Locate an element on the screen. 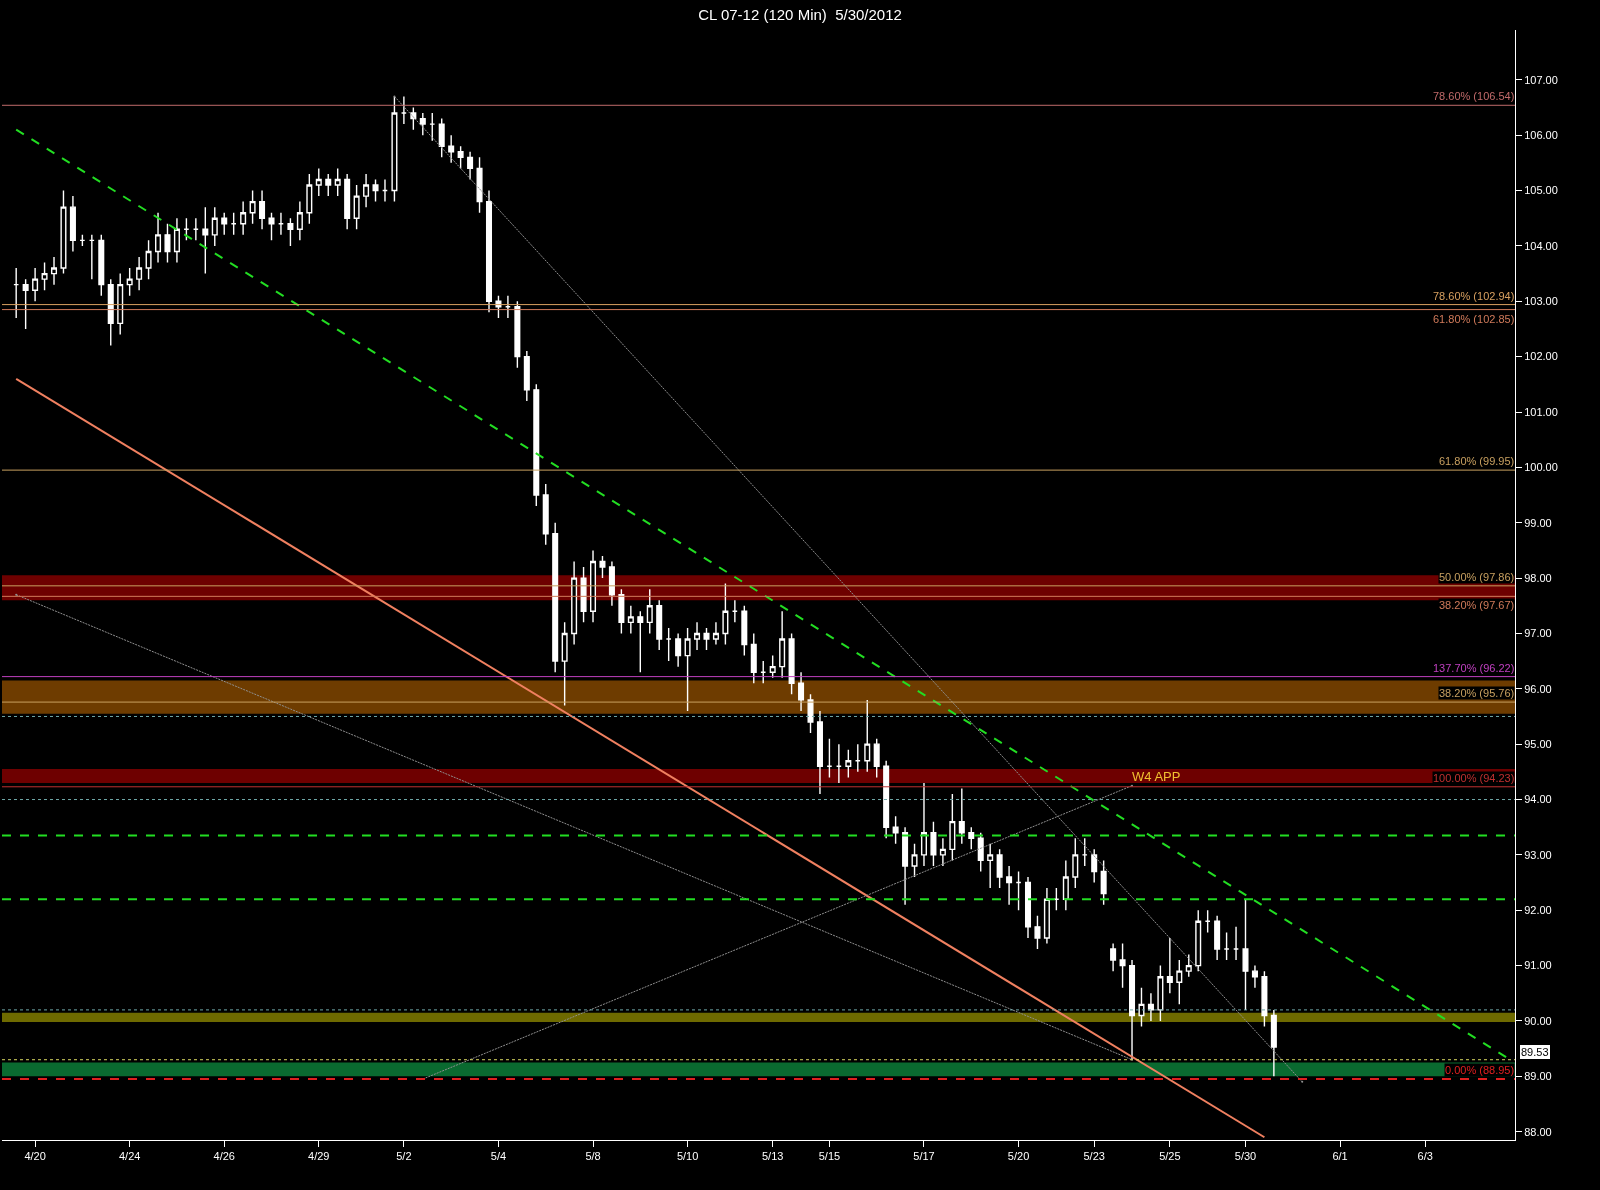 This screenshot has height=1190, width=1600. x-tick-label: 5/23 is located at coordinates (1094, 1156).